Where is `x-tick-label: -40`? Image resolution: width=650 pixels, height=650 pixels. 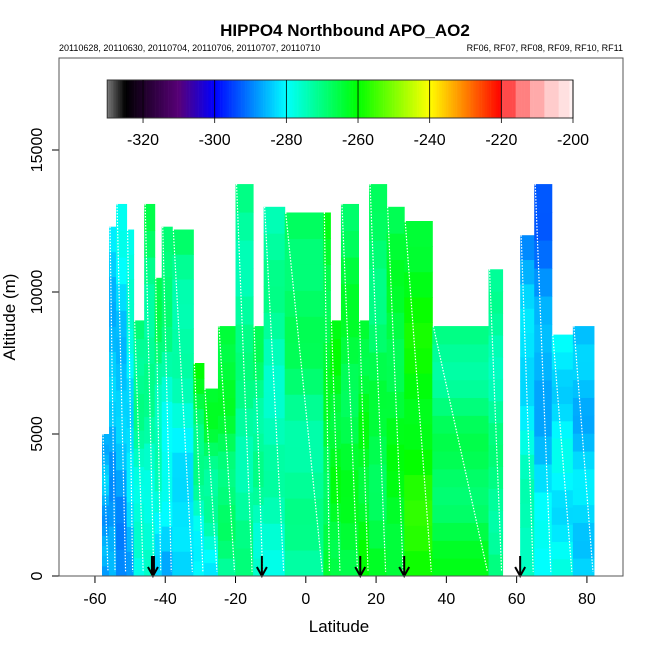
x-tick-label: -40 is located at coordinates (165, 599).